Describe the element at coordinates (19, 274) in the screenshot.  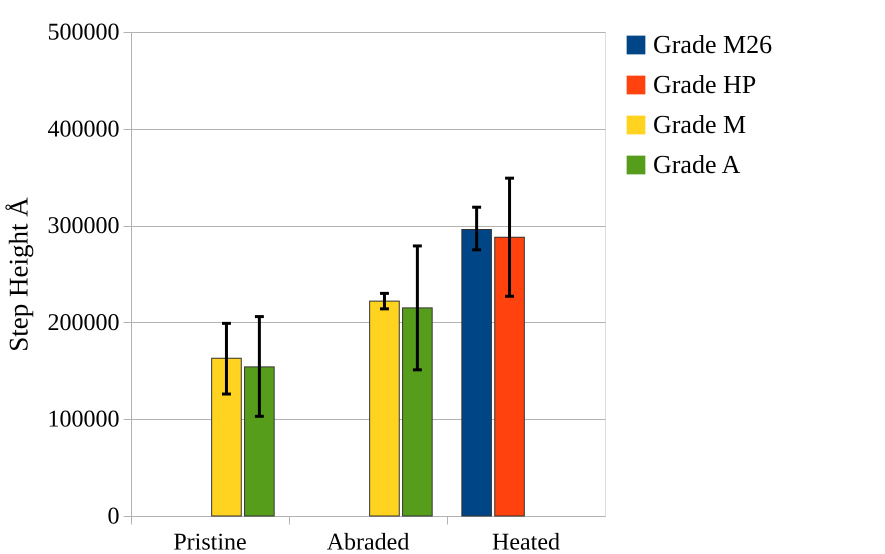
I see `y-axis-title: Step Height Å` at that location.